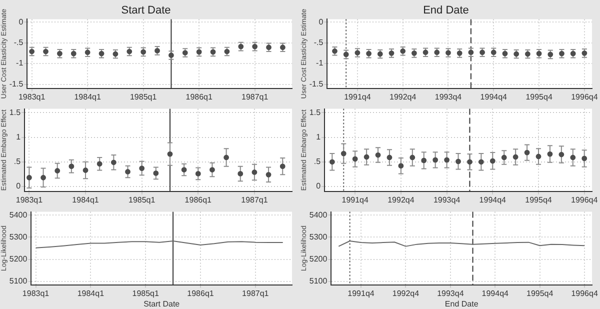 This screenshot has height=309, width=600. What do you see at coordinates (461, 303) in the screenshot?
I see `x-axis-title: End Date` at bounding box center [461, 303].